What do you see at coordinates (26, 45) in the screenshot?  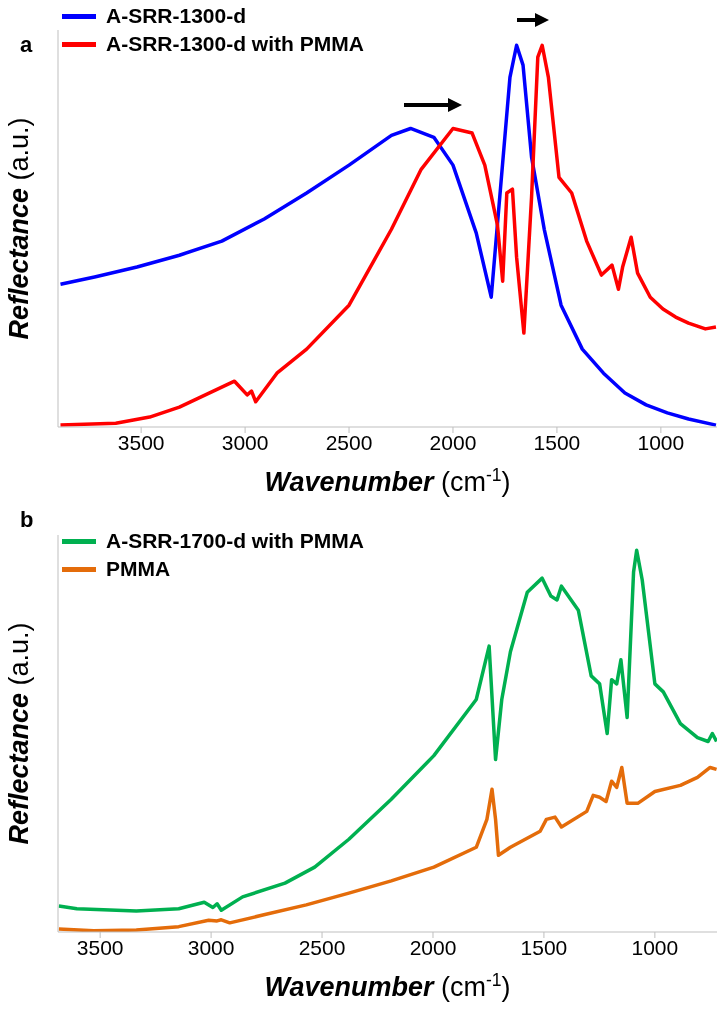 I see `text: a` at bounding box center [26, 45].